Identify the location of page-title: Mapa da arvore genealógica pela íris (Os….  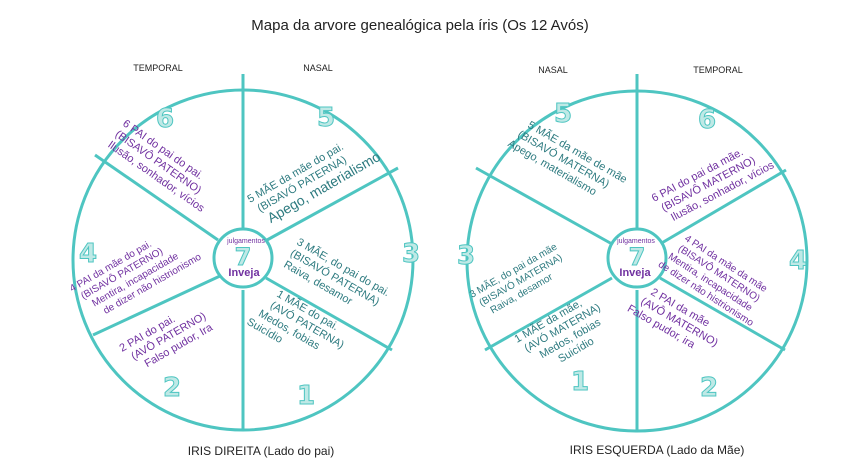
(419, 25).